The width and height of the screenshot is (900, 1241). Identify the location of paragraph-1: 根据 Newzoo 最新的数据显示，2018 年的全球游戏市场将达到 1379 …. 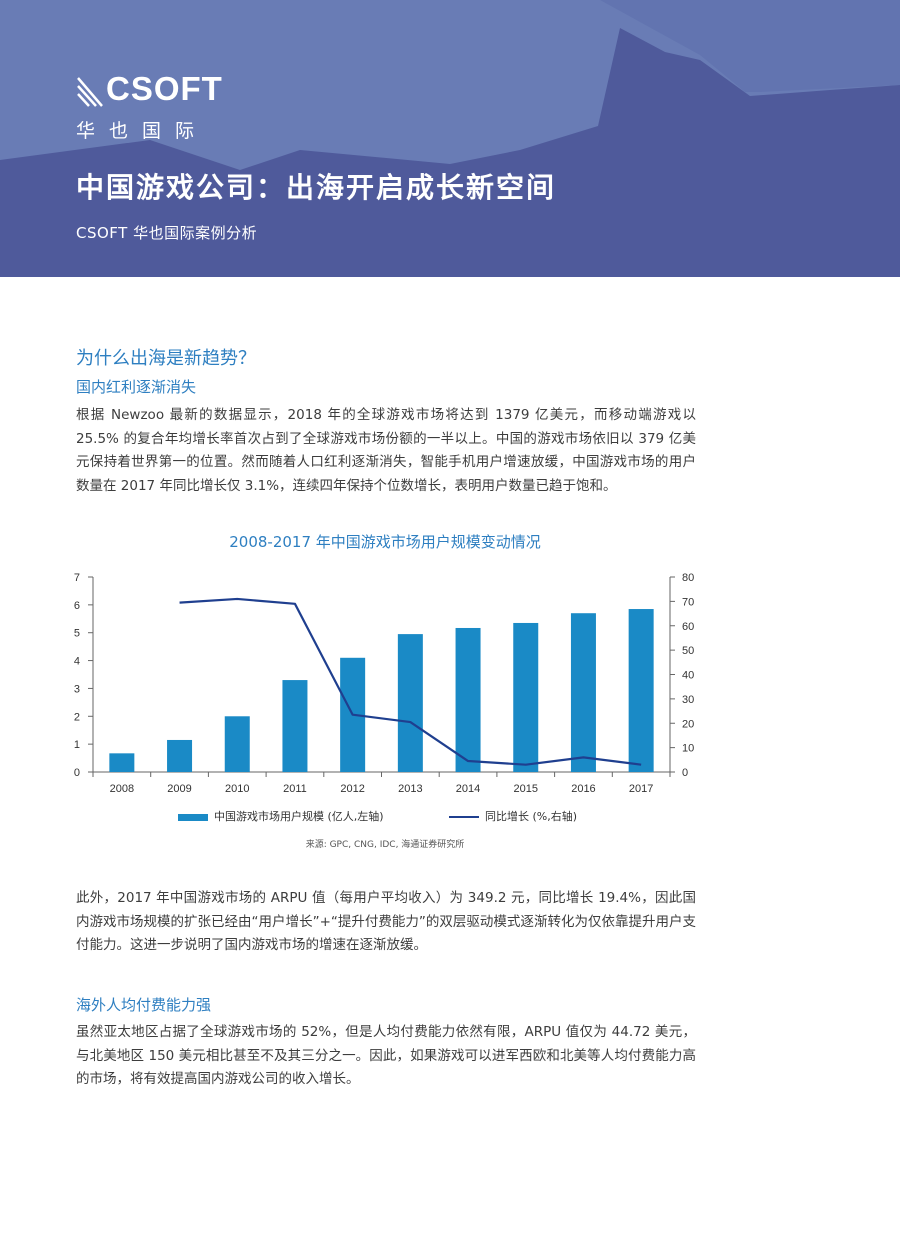
(386, 450).